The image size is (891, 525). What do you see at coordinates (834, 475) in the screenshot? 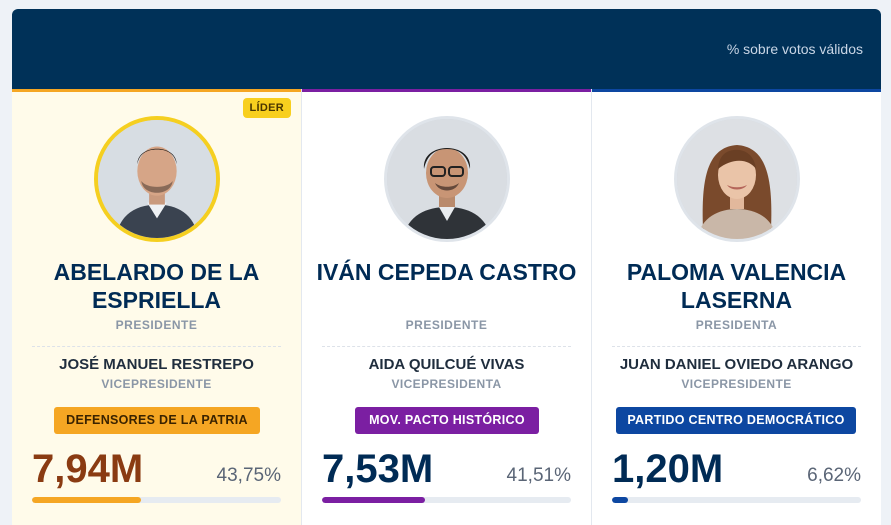
I see `vote-percentage: 6,62%` at bounding box center [834, 475].